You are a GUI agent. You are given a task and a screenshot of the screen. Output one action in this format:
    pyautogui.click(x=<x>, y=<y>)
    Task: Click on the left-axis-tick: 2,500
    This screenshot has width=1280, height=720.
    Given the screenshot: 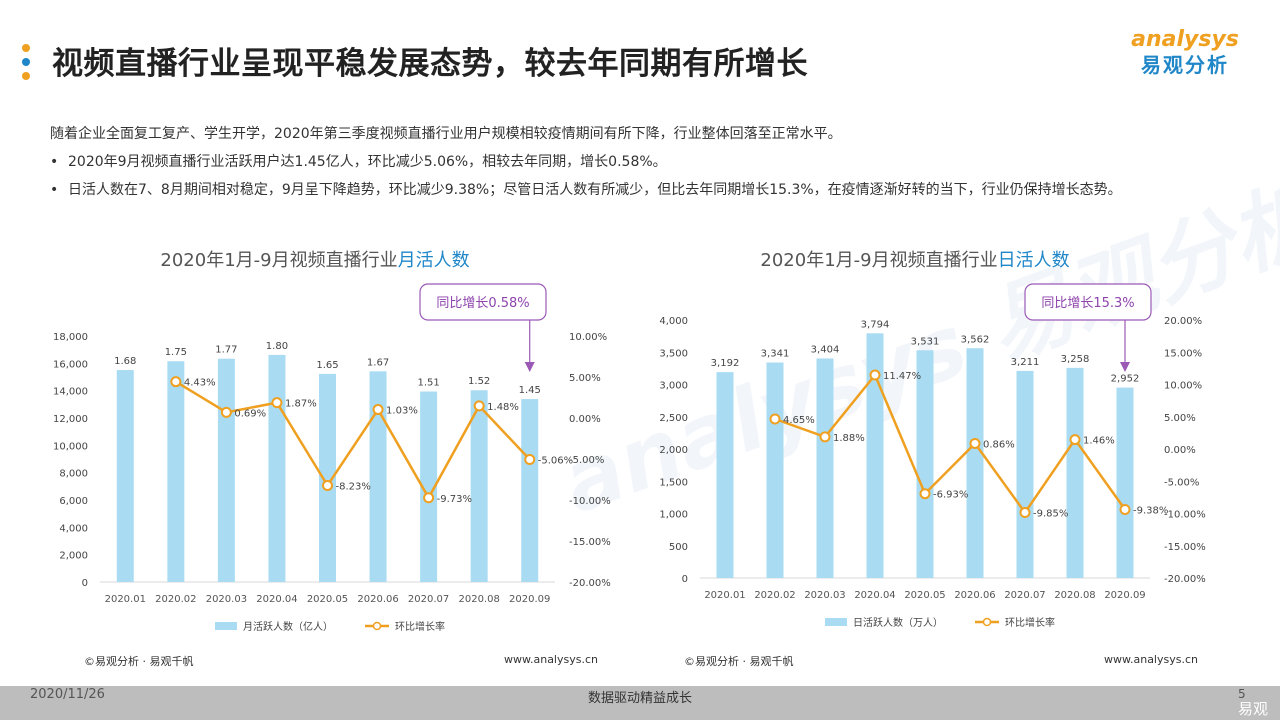 What is the action you would take?
    pyautogui.click(x=673, y=418)
    